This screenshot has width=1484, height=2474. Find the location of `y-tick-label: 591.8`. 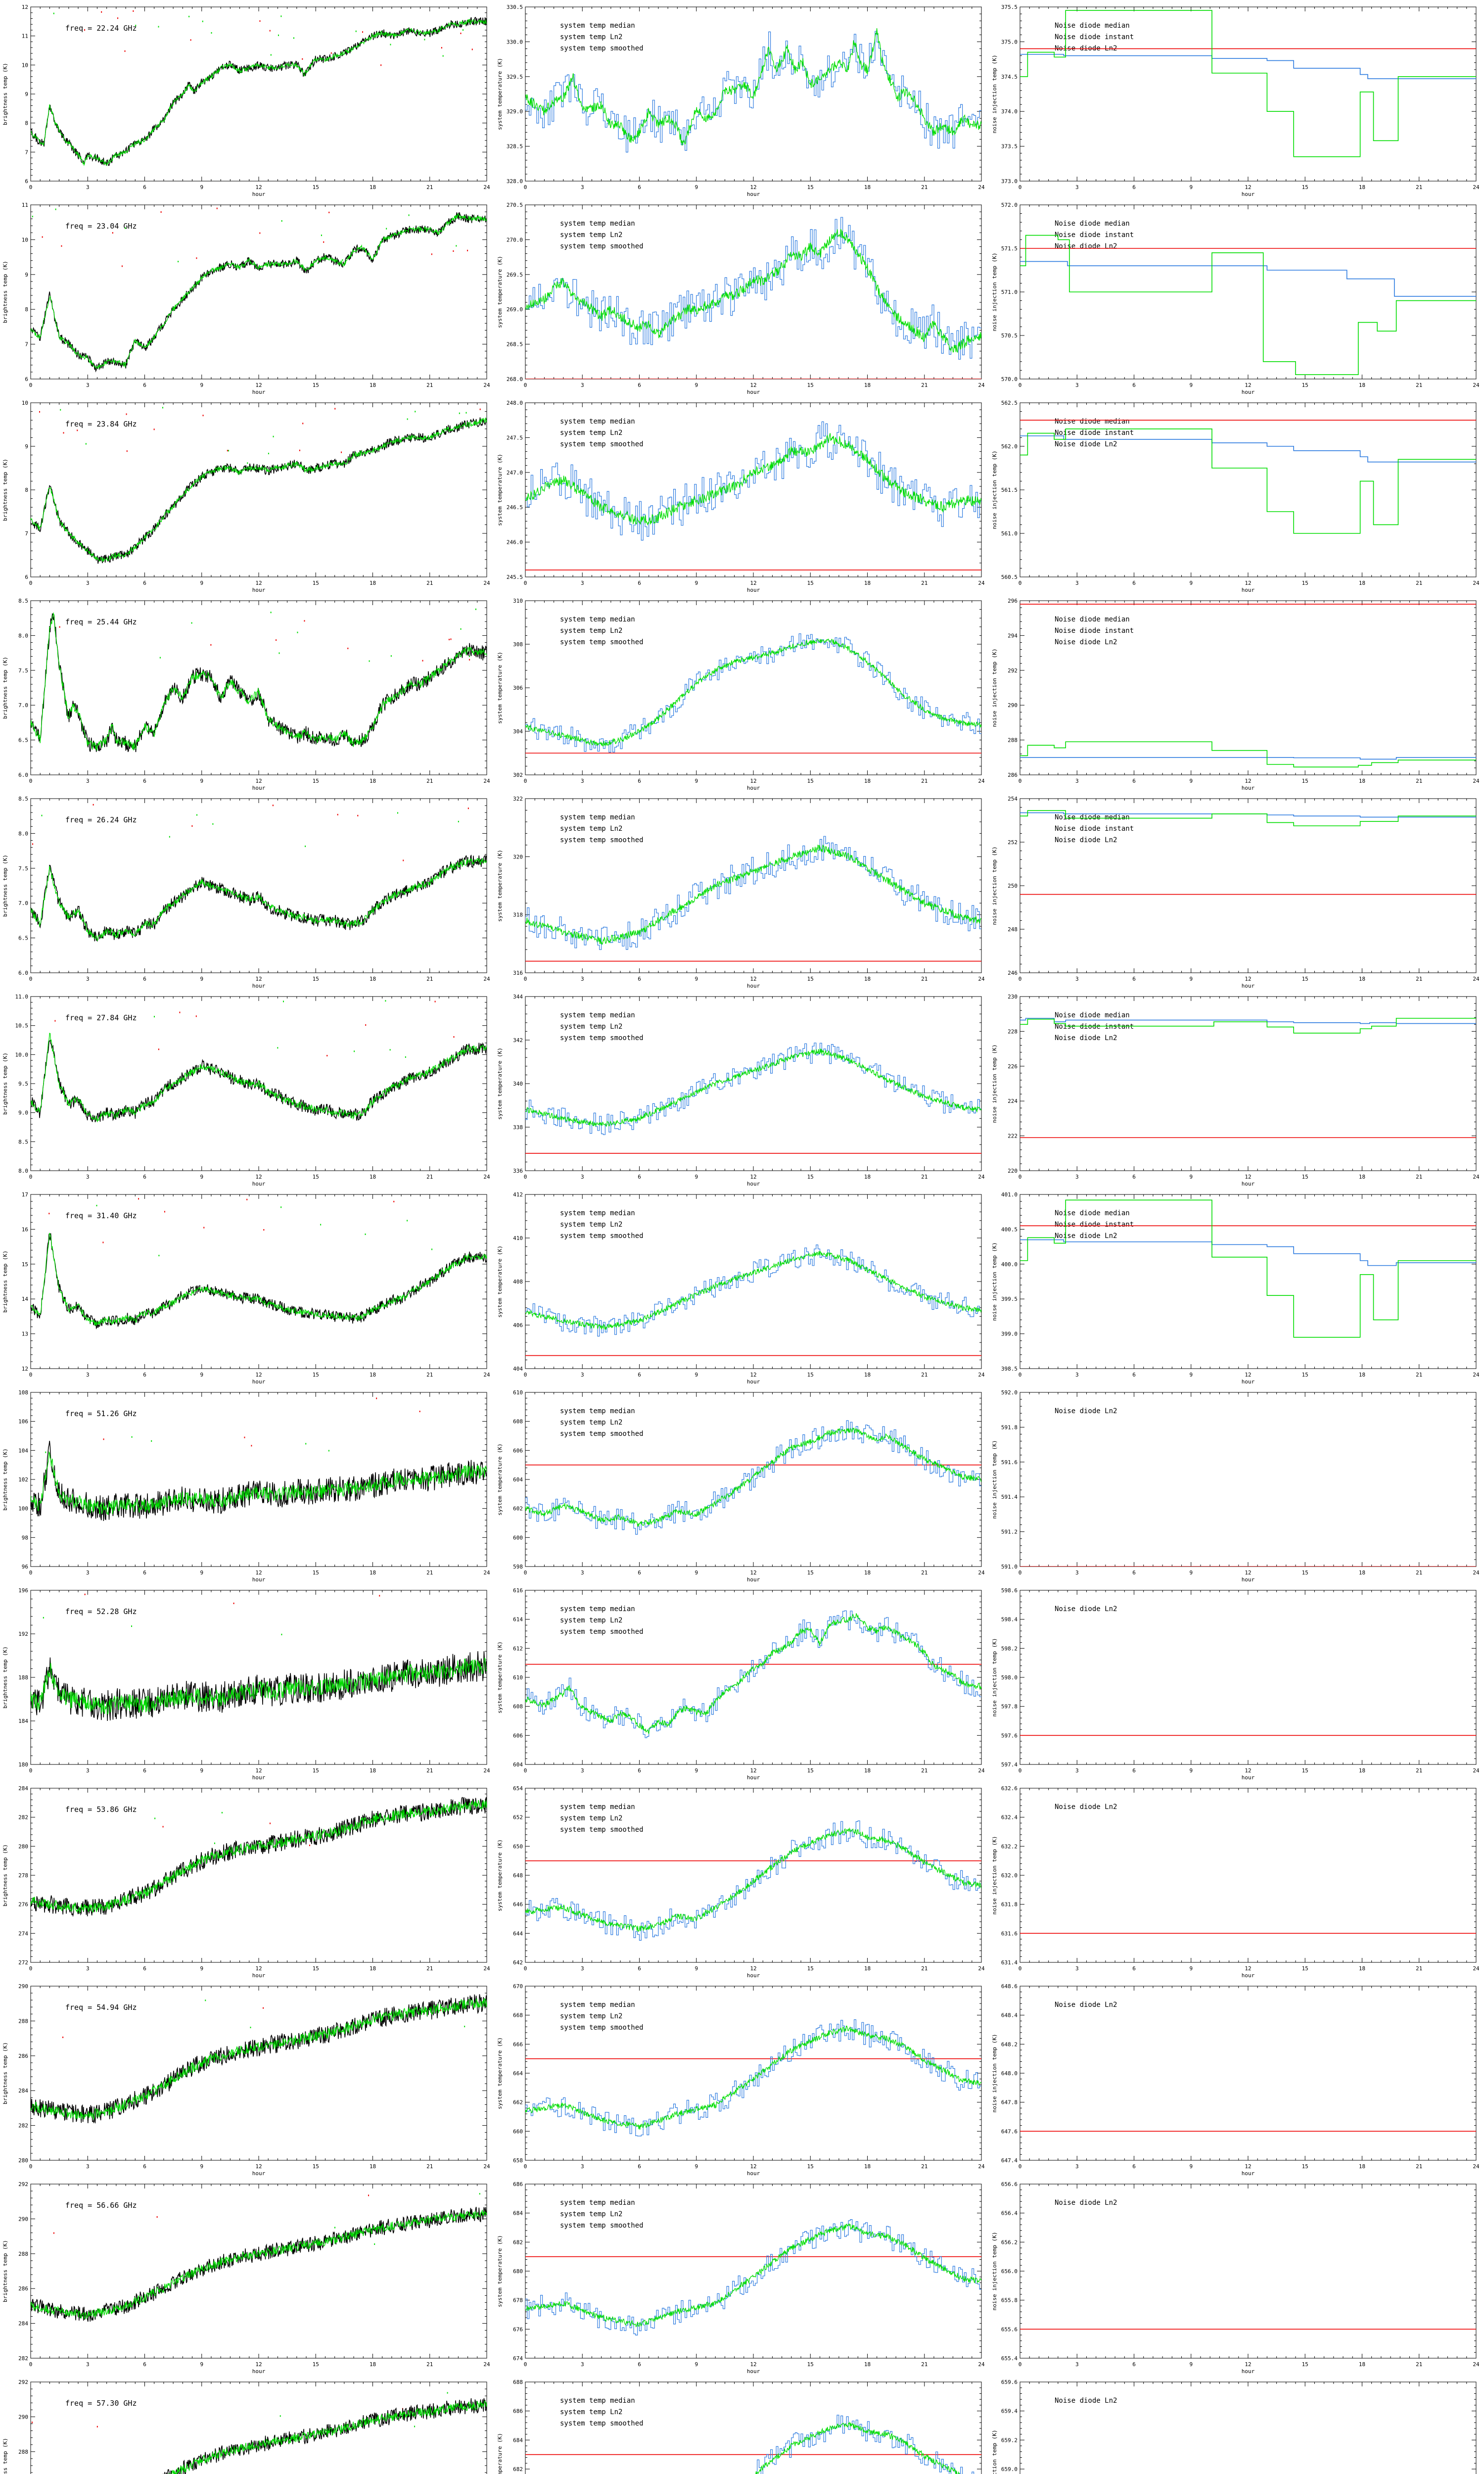

y-tick-label: 591.8 is located at coordinates (1009, 1427).